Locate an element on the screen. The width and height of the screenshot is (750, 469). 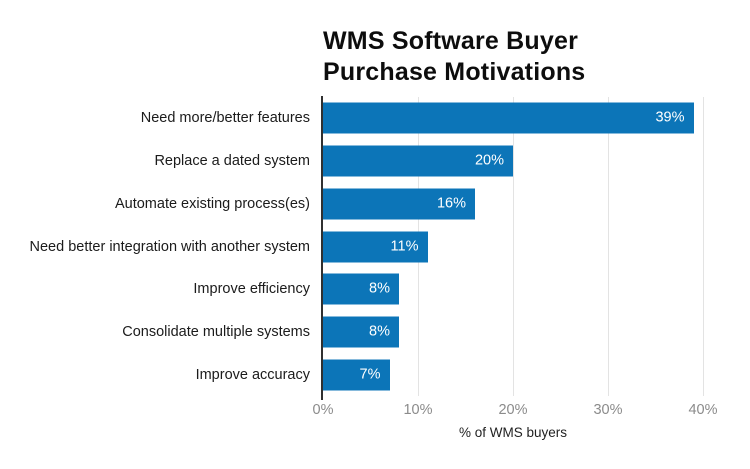
bar-row: Consolidate multiple systems 8% is located at coordinates (412, 332).